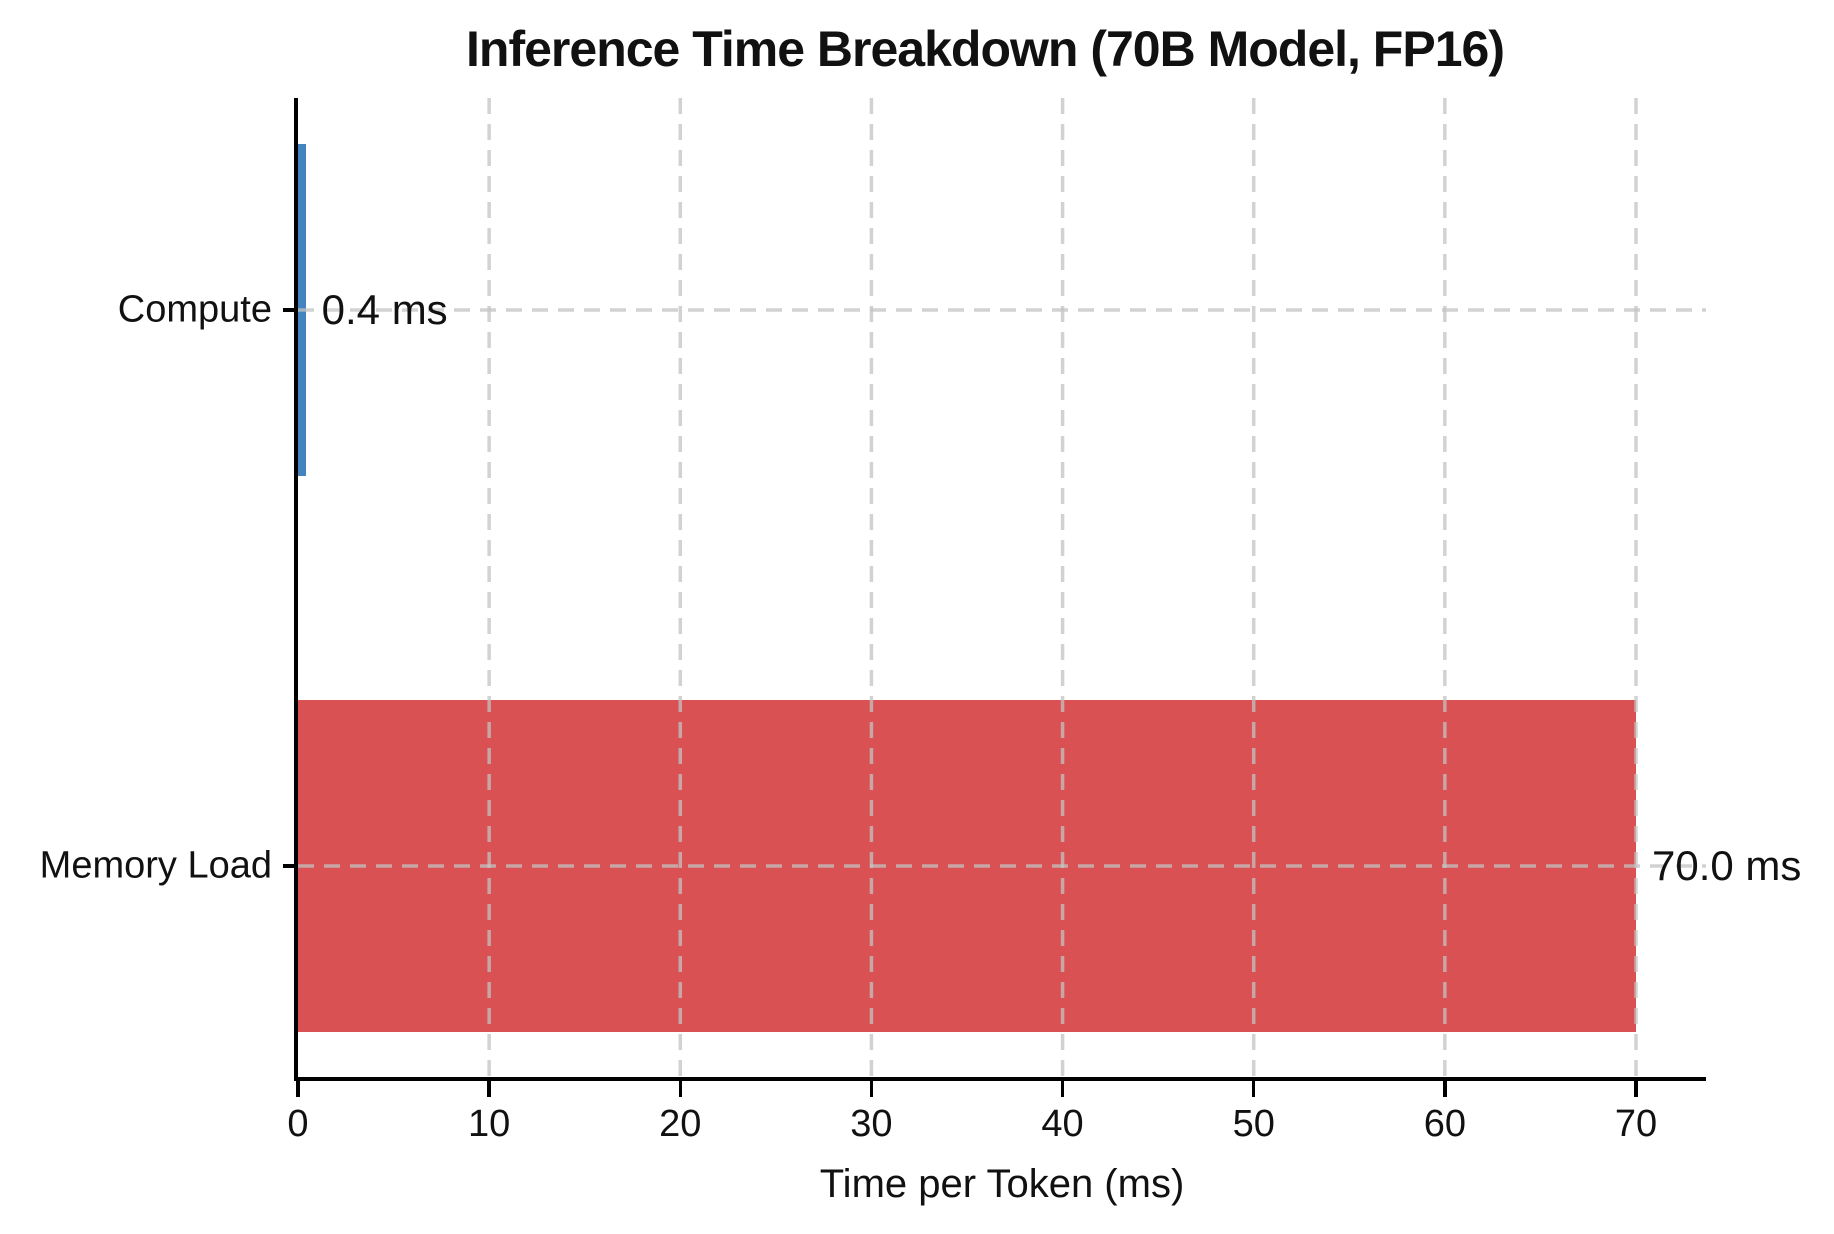 The width and height of the screenshot is (1834, 1234). What do you see at coordinates (1002, 1184) in the screenshot?
I see `x-axis-label: Time per Token (ms)` at bounding box center [1002, 1184].